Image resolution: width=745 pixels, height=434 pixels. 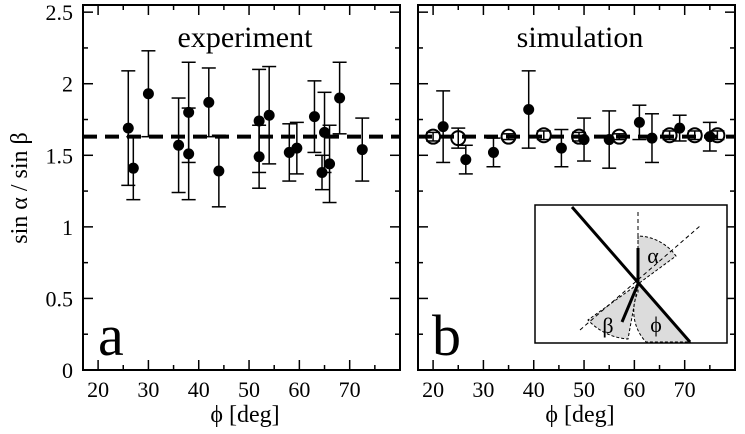 What do you see at coordinates (60, 298) in the screenshot?
I see `y-tick-label: 0.5` at bounding box center [60, 298].